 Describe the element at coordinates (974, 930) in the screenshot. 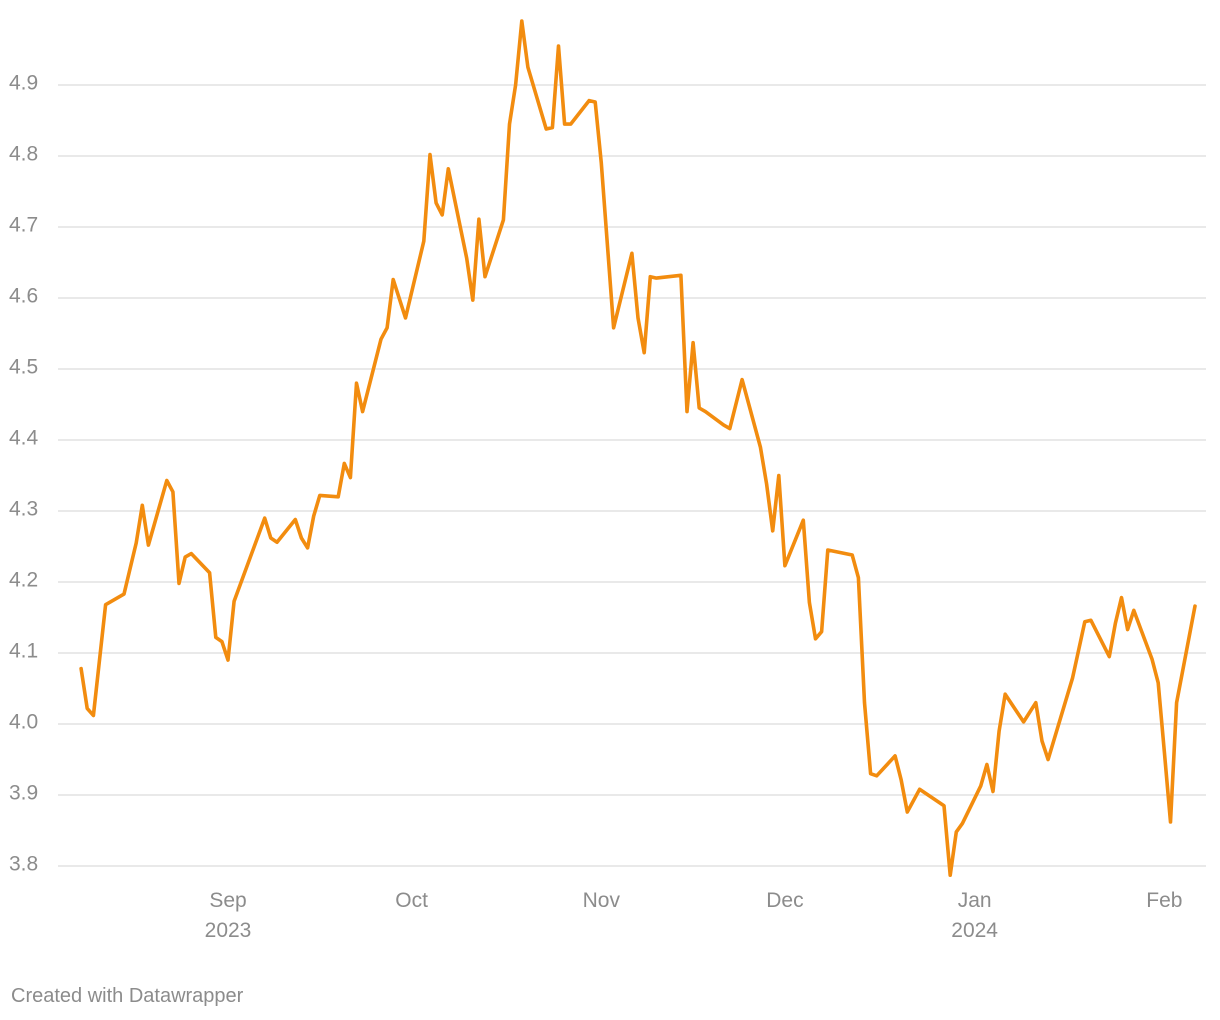

I see `x-tick-year-label: 2024` at that location.